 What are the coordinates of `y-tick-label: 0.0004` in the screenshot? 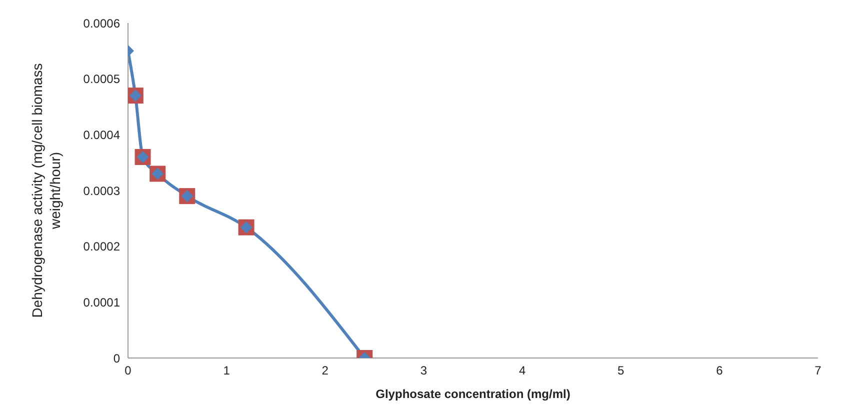 It's located at (101, 135).